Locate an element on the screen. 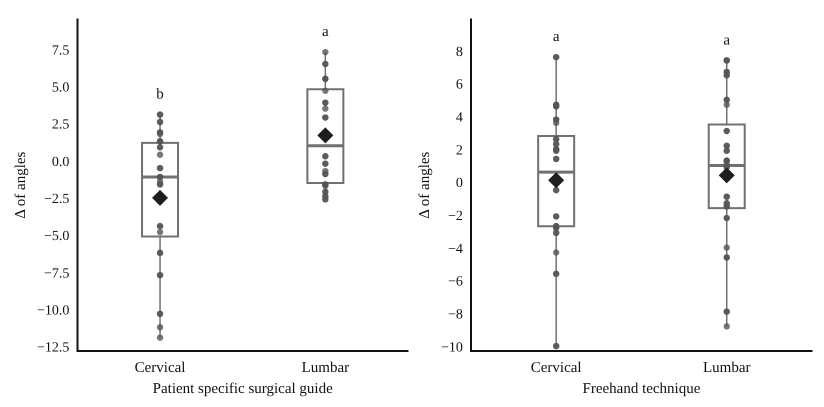  y-tick-label: 5.0 is located at coordinates (61, 88).